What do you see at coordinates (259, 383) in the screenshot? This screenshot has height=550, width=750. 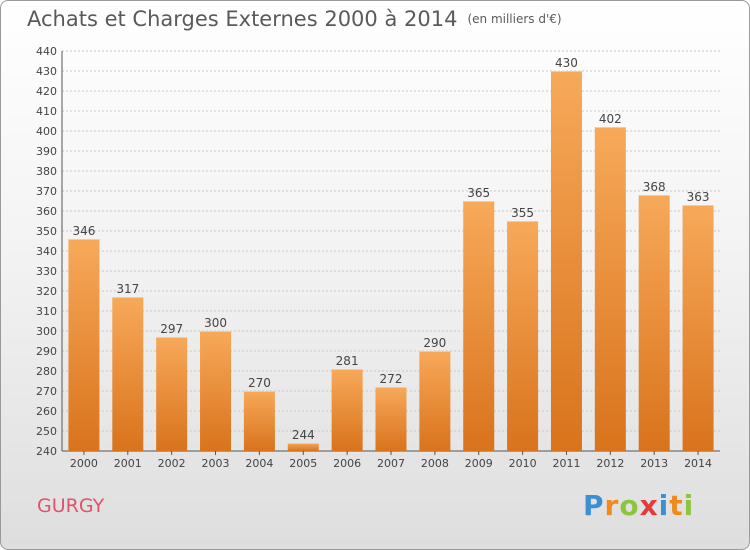 I see `data-label: 270` at bounding box center [259, 383].